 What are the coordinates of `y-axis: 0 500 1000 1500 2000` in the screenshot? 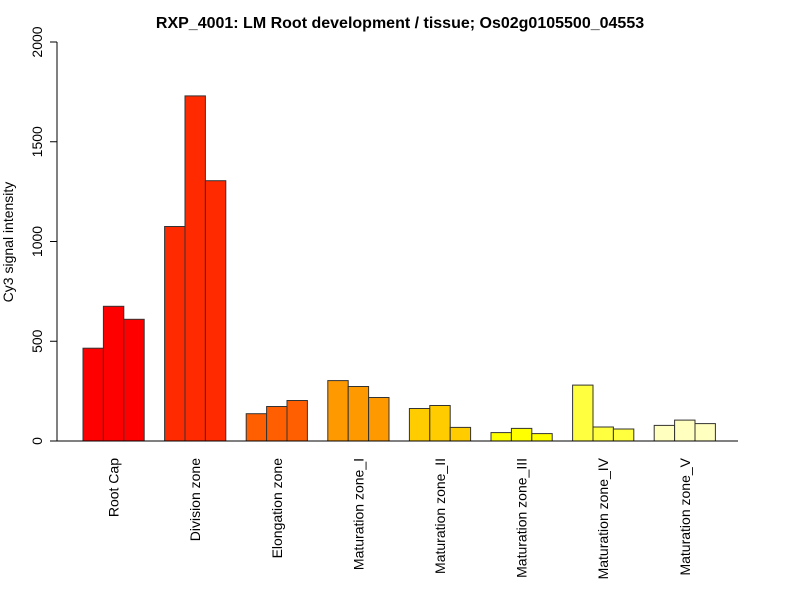 It's located at (43, 235).